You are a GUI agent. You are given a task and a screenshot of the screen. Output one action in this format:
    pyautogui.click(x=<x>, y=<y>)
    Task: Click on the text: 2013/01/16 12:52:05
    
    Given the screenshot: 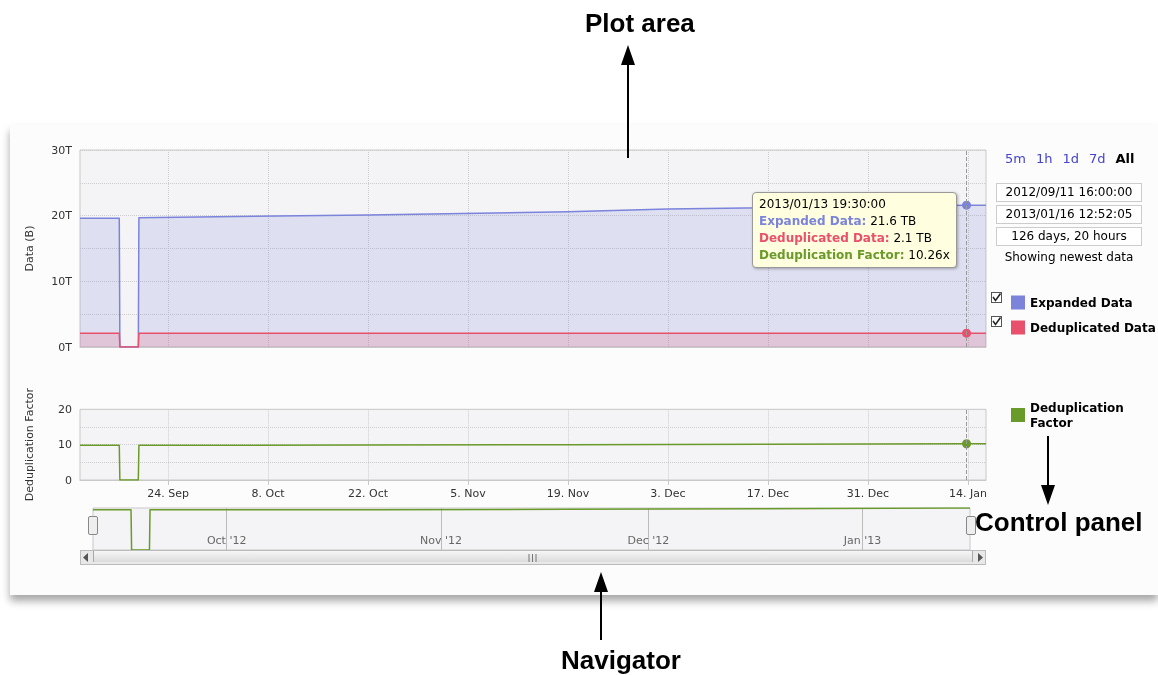 What is the action you would take?
    pyautogui.click(x=1069, y=214)
    